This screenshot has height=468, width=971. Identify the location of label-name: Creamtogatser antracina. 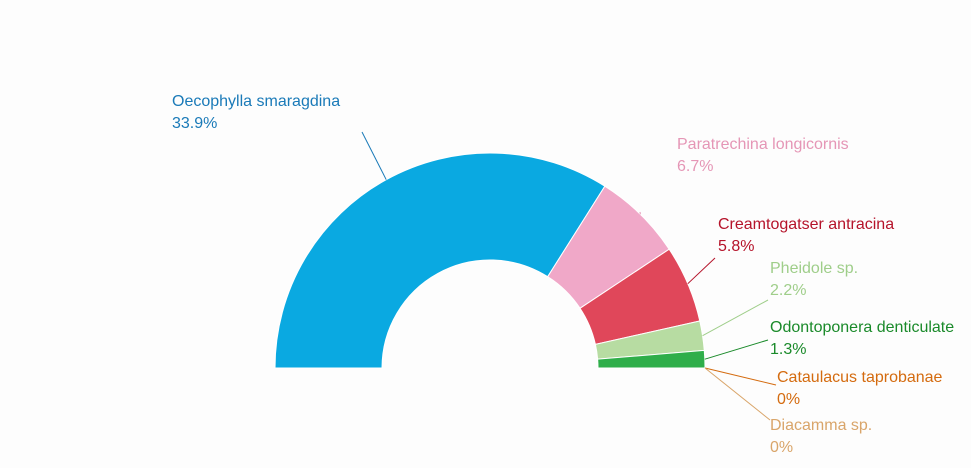
(806, 224).